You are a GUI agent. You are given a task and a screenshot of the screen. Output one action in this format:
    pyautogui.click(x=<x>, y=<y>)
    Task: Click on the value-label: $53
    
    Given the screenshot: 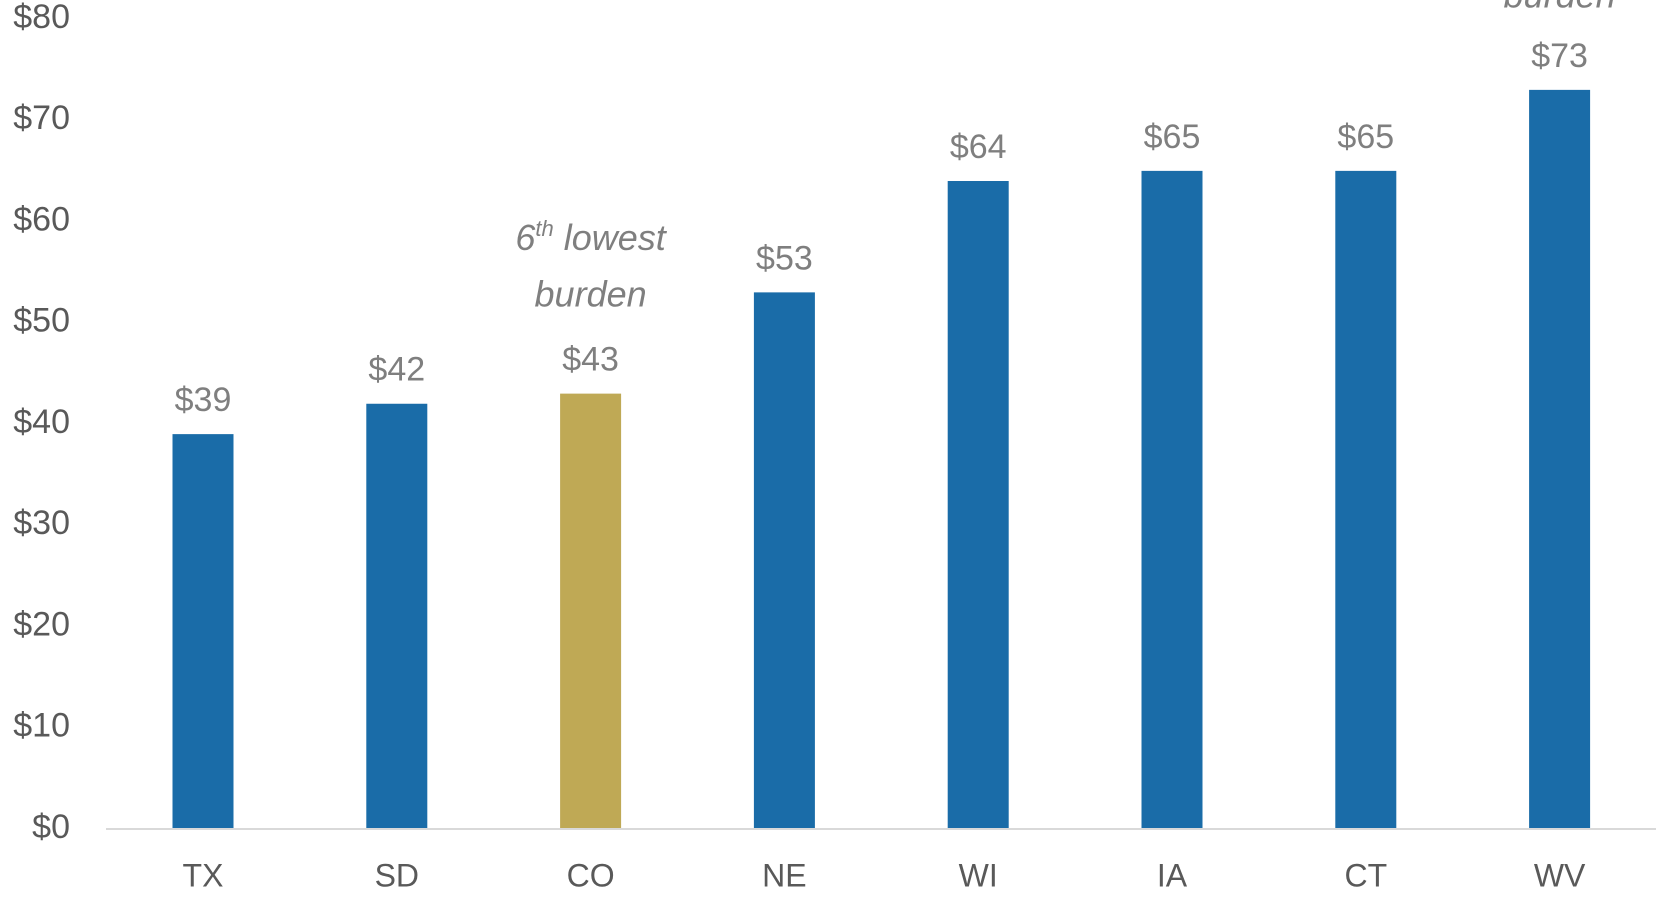 What is the action you would take?
    pyautogui.click(x=784, y=258)
    